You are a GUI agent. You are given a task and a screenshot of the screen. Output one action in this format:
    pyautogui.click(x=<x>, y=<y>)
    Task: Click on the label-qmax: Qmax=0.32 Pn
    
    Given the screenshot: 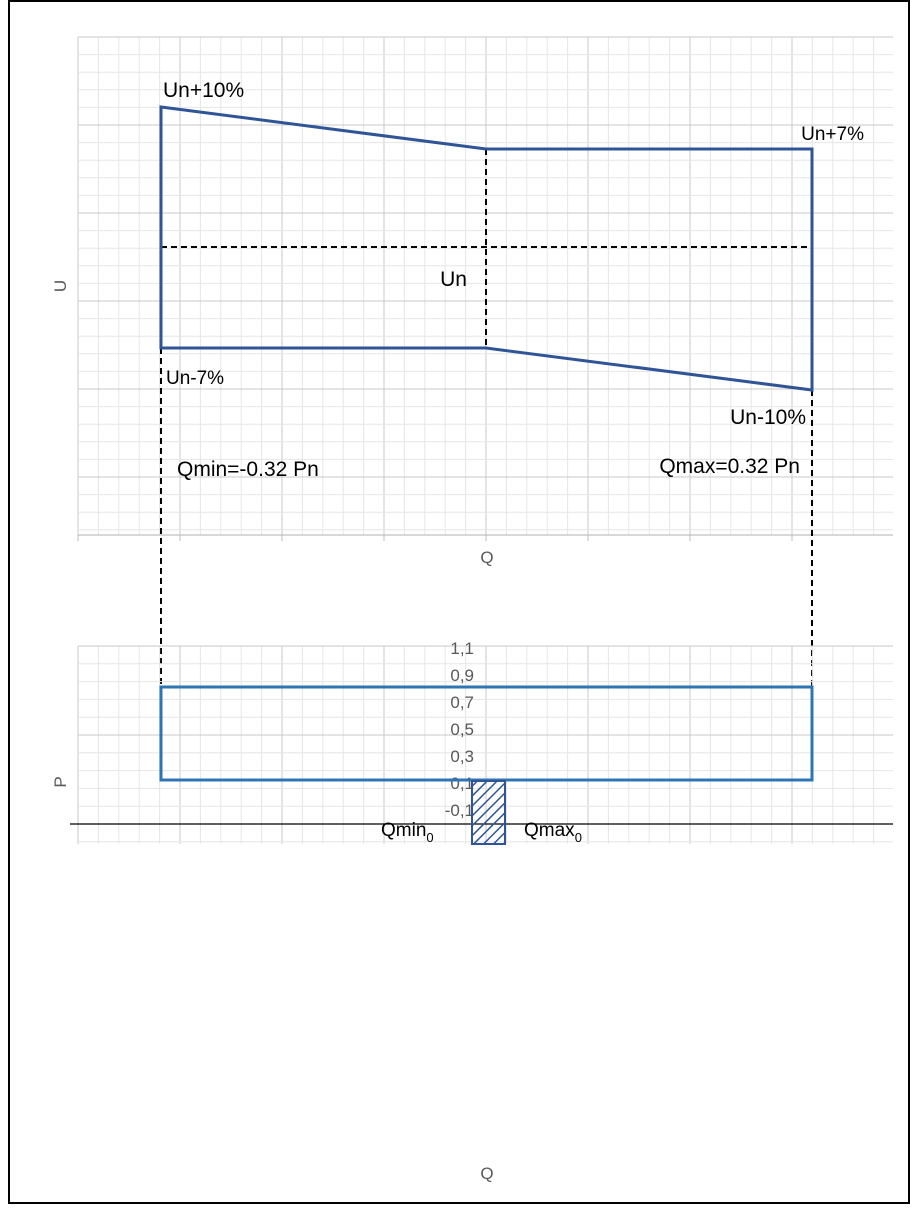 What is the action you would take?
    pyautogui.click(x=729, y=466)
    